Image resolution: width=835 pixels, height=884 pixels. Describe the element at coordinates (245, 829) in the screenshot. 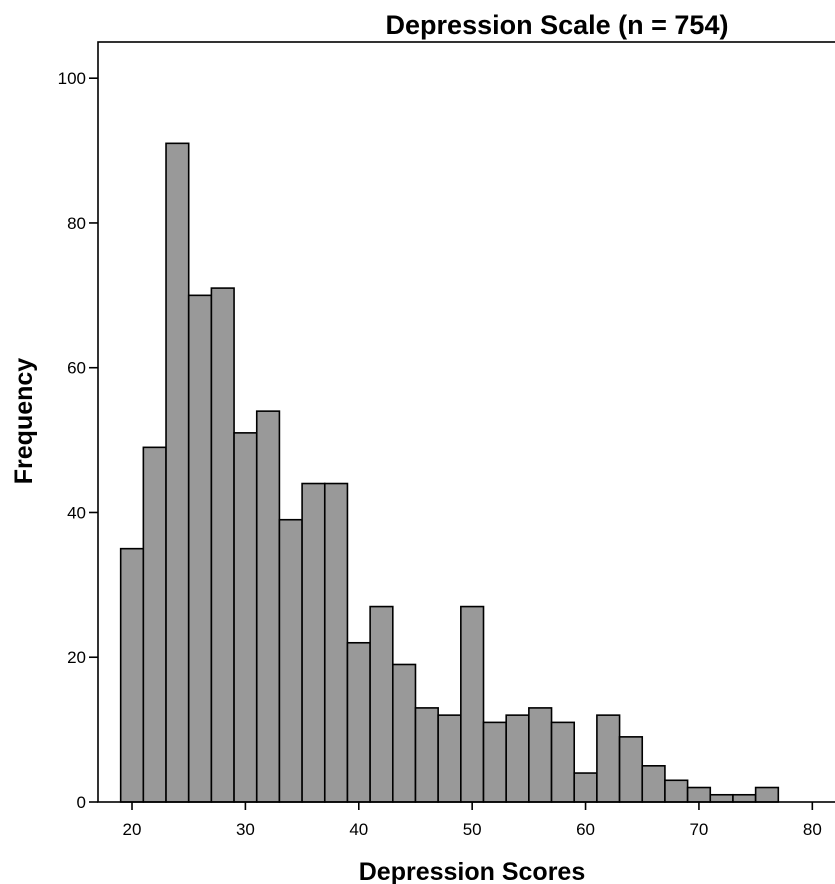

I see `x-tick-label: 30` at that location.